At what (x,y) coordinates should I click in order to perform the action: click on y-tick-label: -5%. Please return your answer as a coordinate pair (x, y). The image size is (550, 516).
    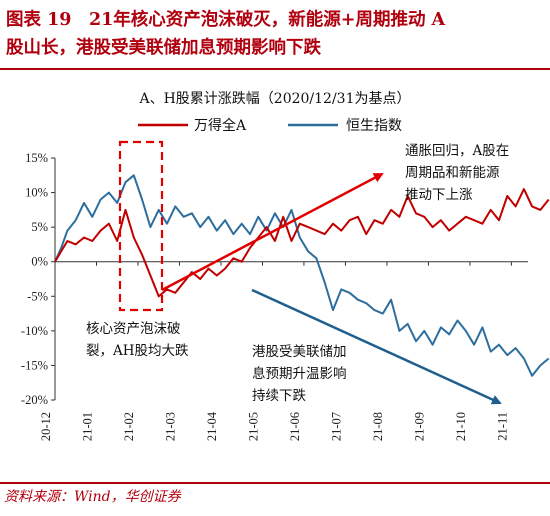
    Looking at the image, I should click on (37, 296).